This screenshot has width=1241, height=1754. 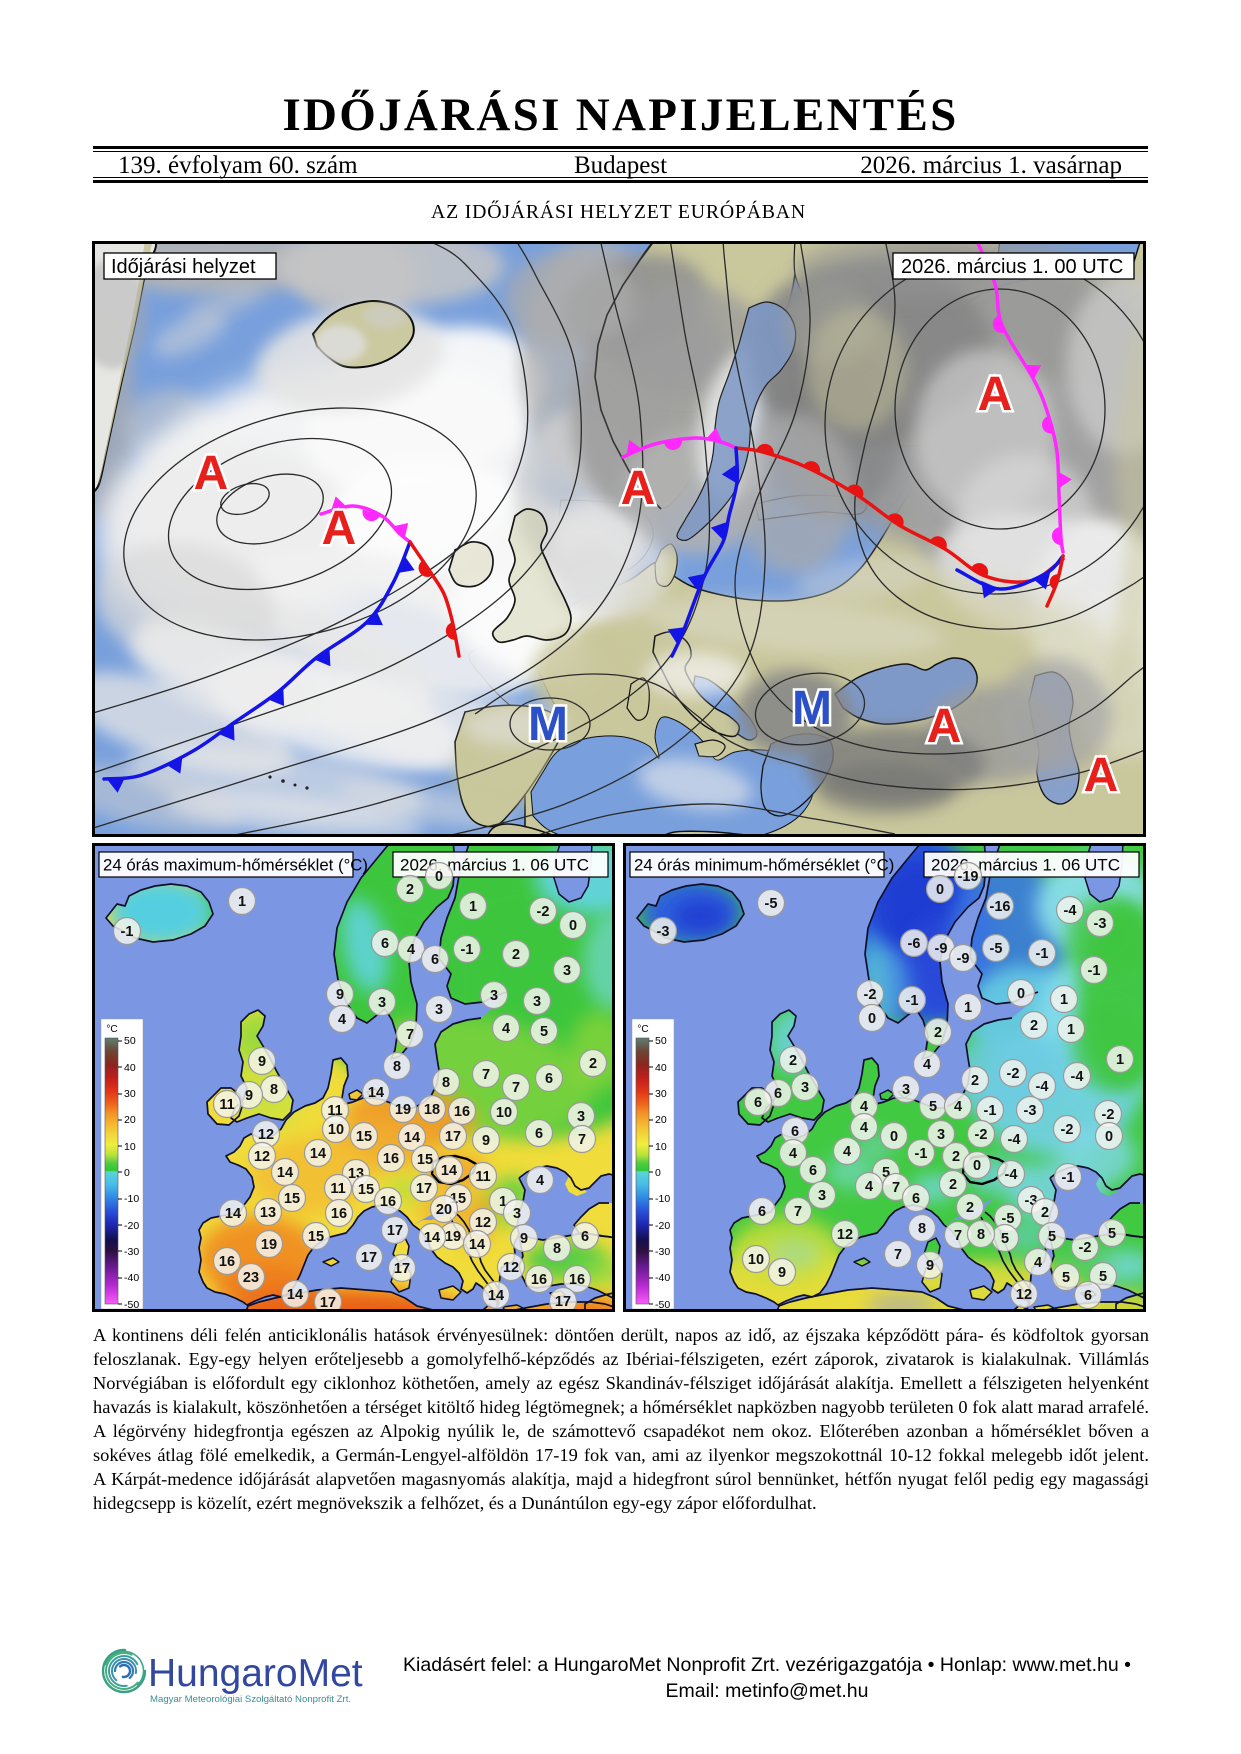 I want to click on svg-text: Időjárási helyzet, so click(x=183, y=267).